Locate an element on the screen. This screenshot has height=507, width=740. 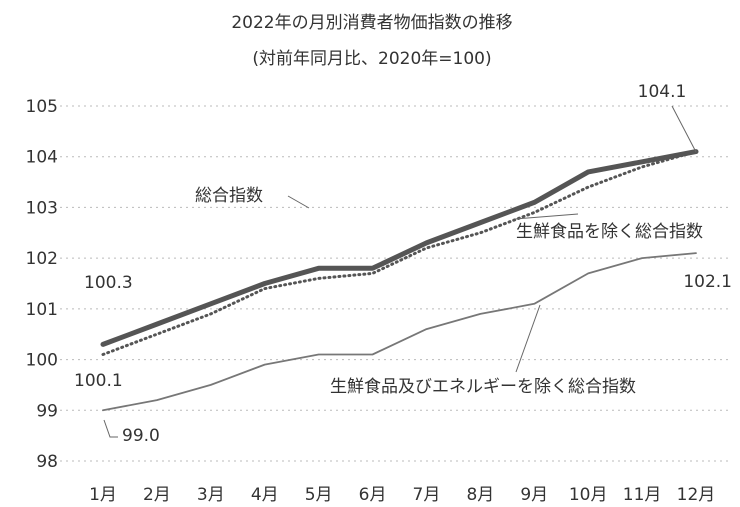
x-tick-label: 2月 is located at coordinates (157, 495).